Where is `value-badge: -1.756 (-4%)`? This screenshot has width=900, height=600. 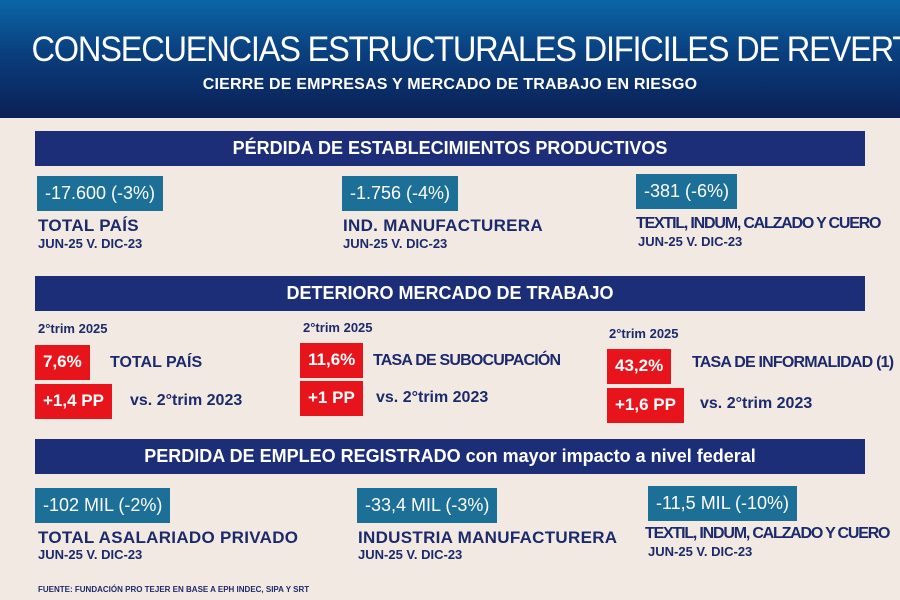
value-badge: -1.756 (-4%) is located at coordinates (400, 193).